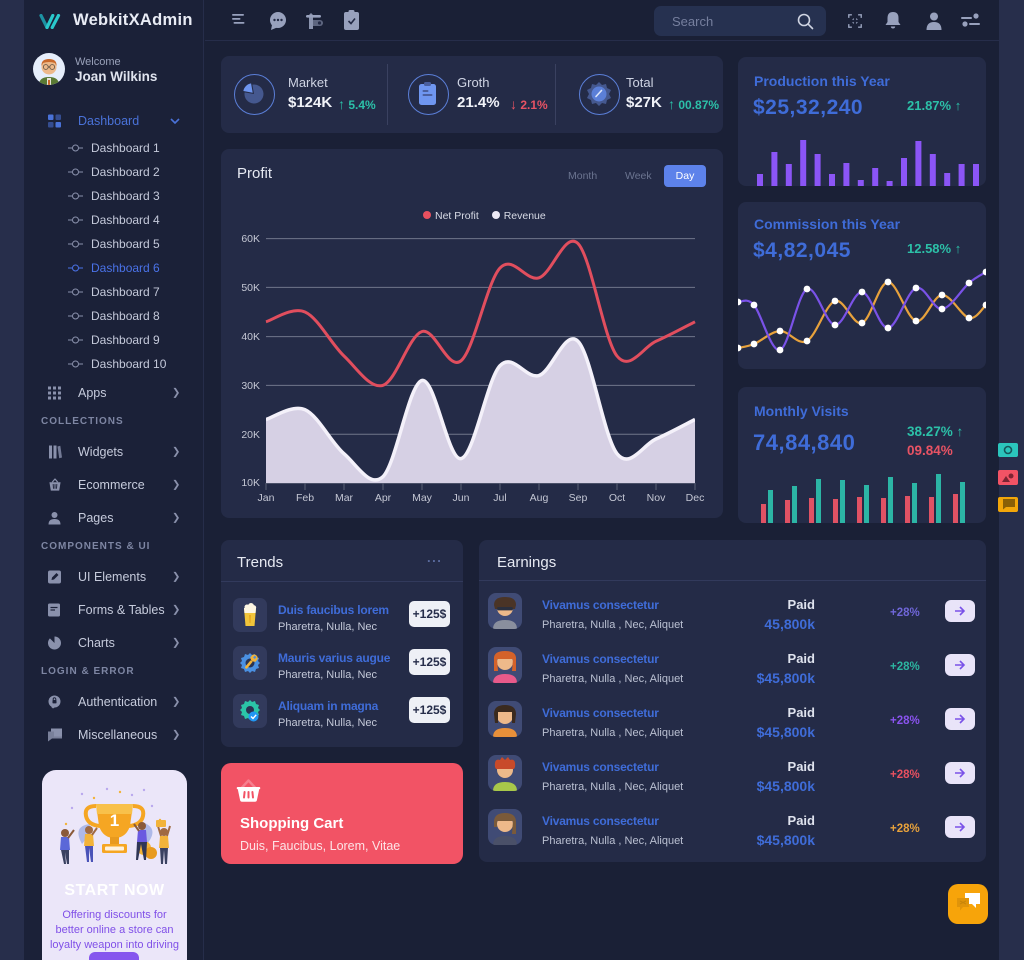 This screenshot has height=960, width=1024. What do you see at coordinates (422, 498) in the screenshot?
I see `svg-text: May` at bounding box center [422, 498].